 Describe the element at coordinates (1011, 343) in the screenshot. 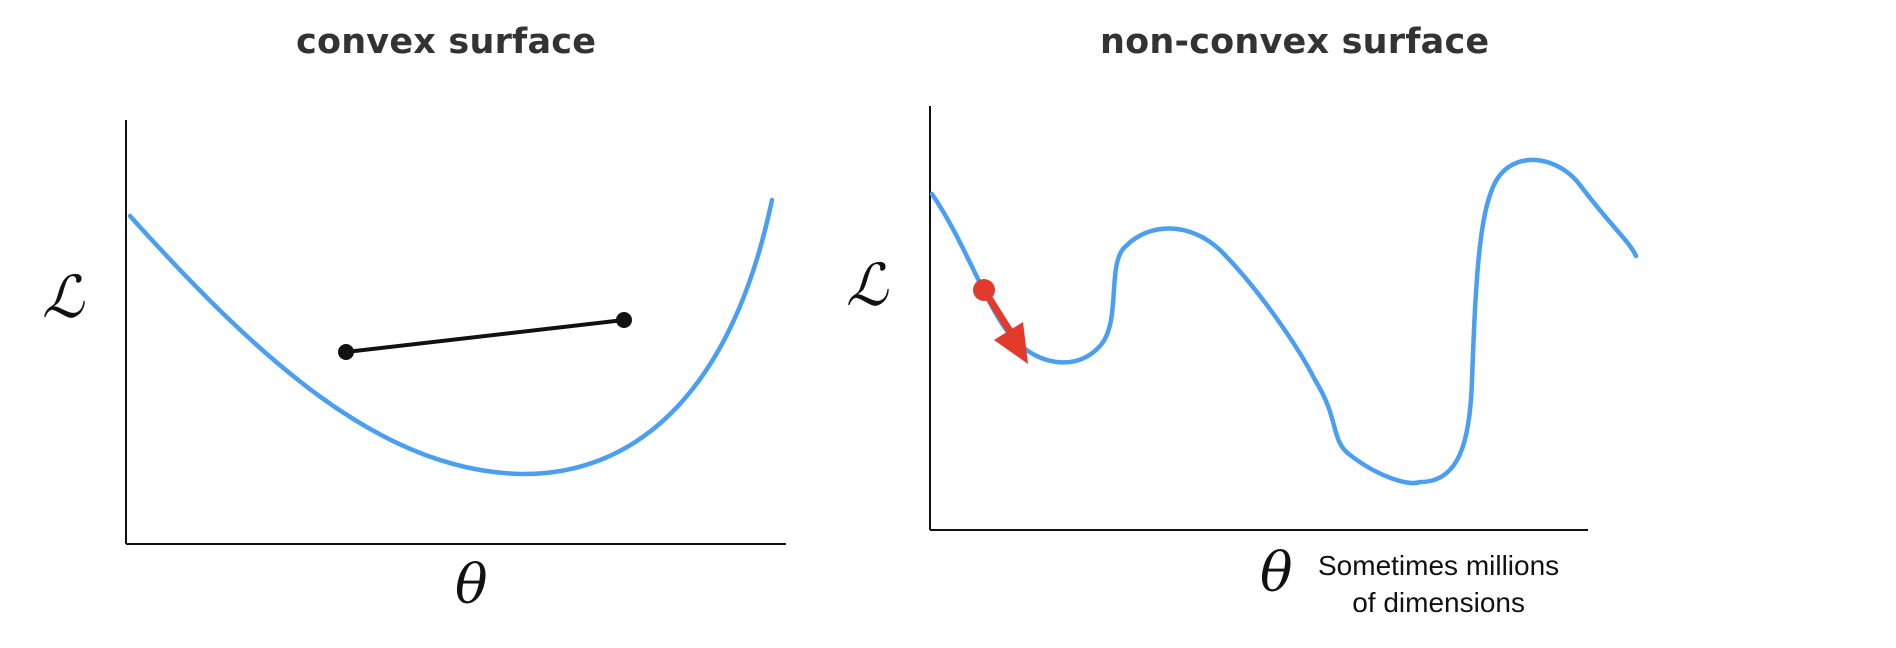

I see `gradient-arrow-head` at that location.